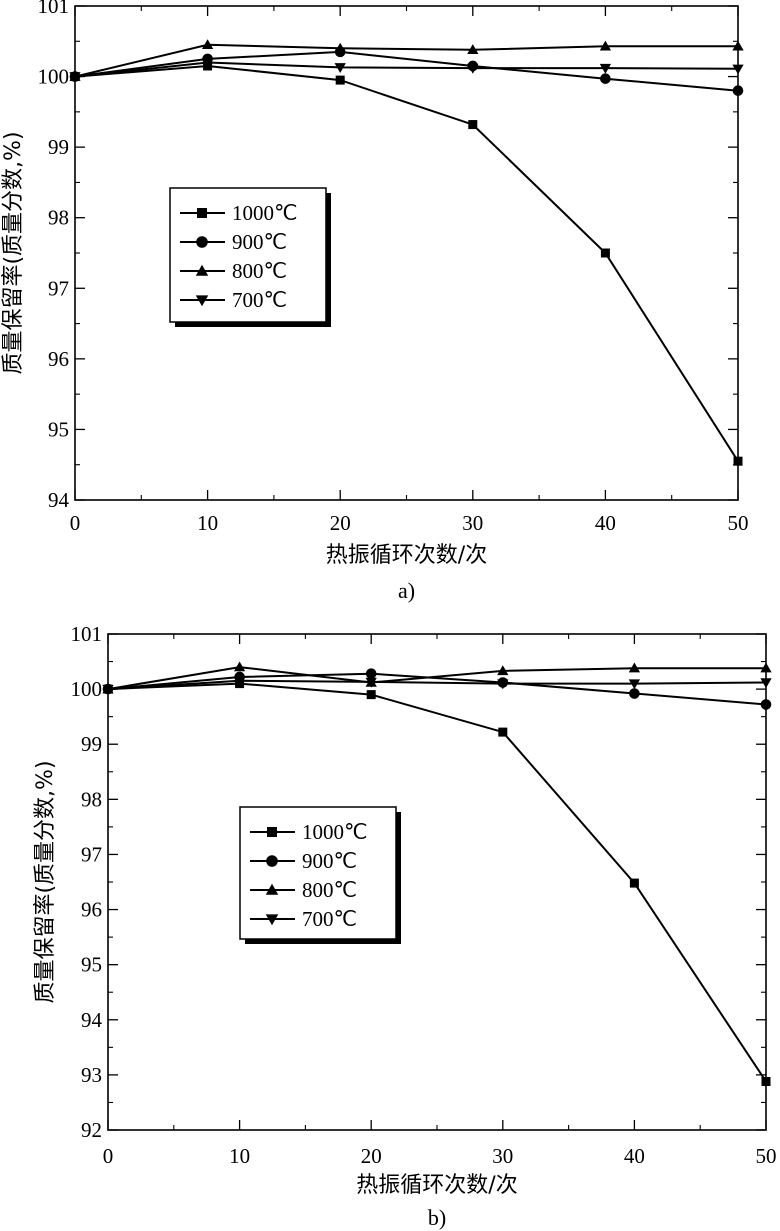 The height and width of the screenshot is (1231, 780). What do you see at coordinates (437, 1217) in the screenshot?
I see `panel-caption: b)` at bounding box center [437, 1217].